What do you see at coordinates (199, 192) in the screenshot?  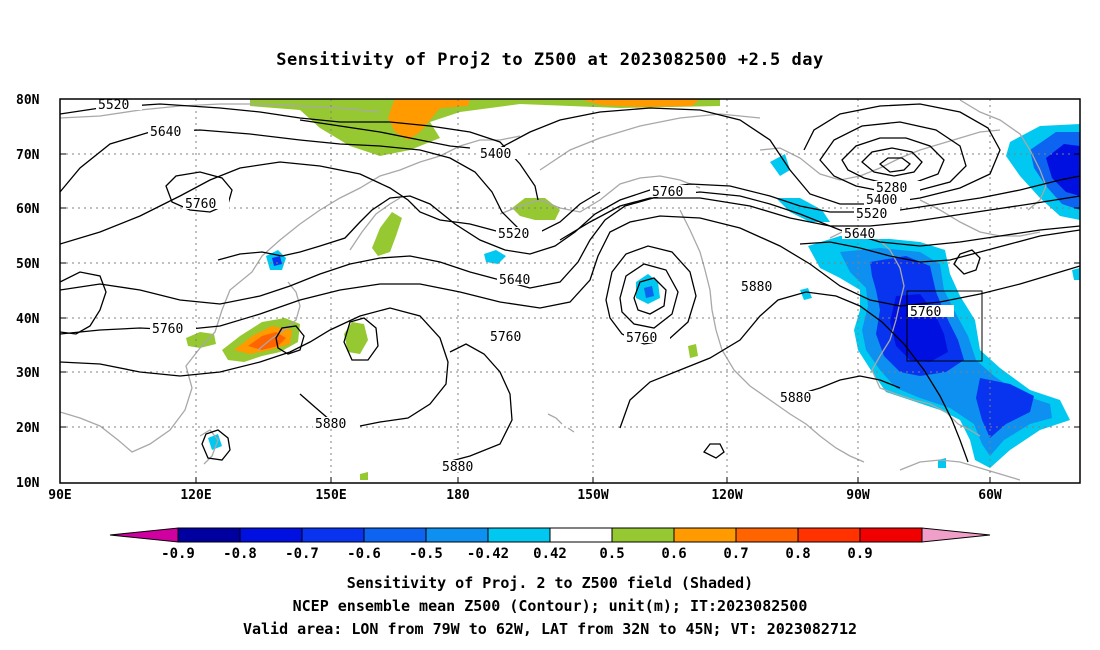 I see `contour-5760-high` at bounding box center [199, 192].